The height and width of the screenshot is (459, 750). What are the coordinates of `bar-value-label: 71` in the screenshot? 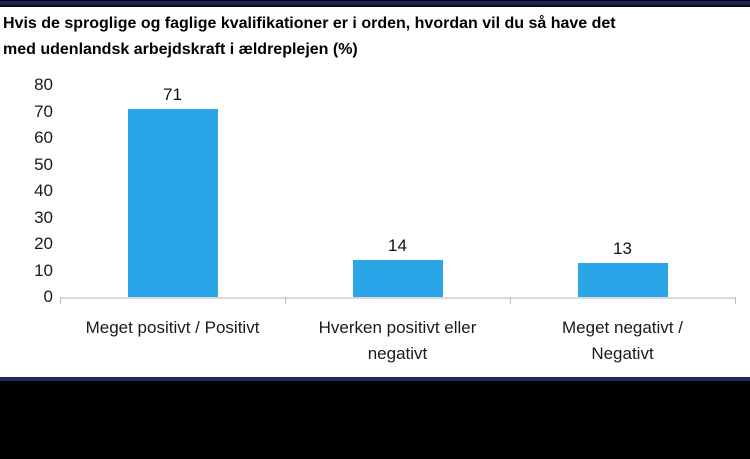 It's located at (172, 94).